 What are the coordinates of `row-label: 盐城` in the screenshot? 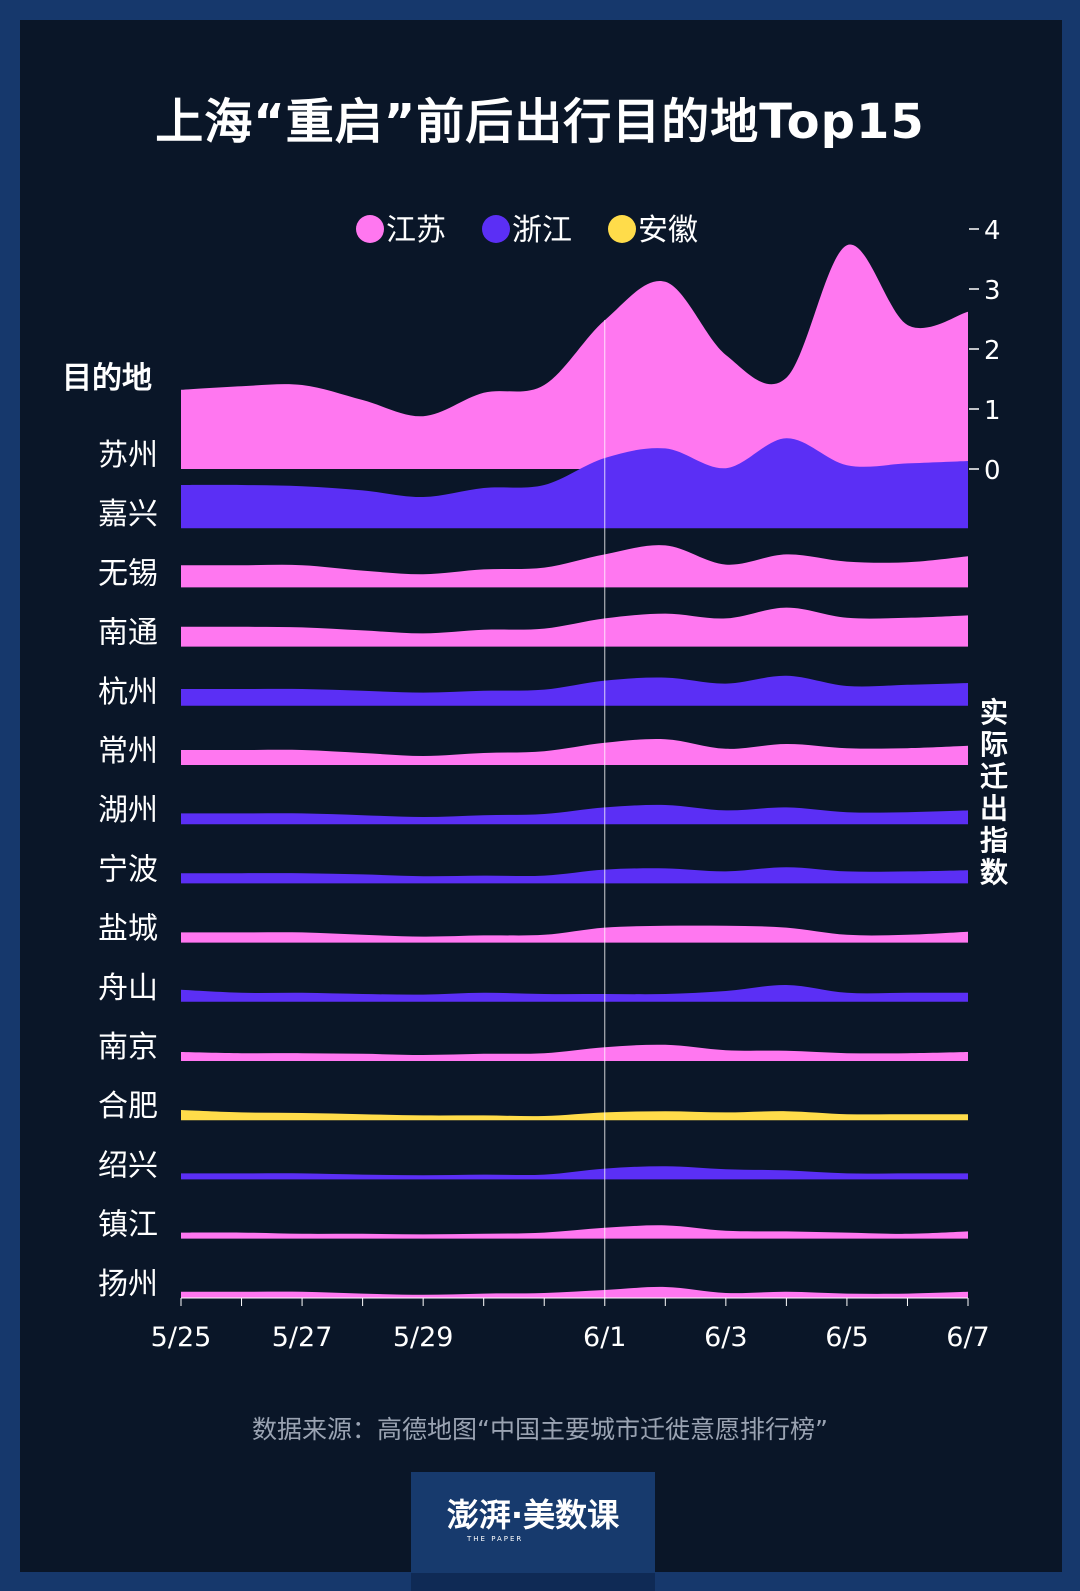 It's located at (128, 929).